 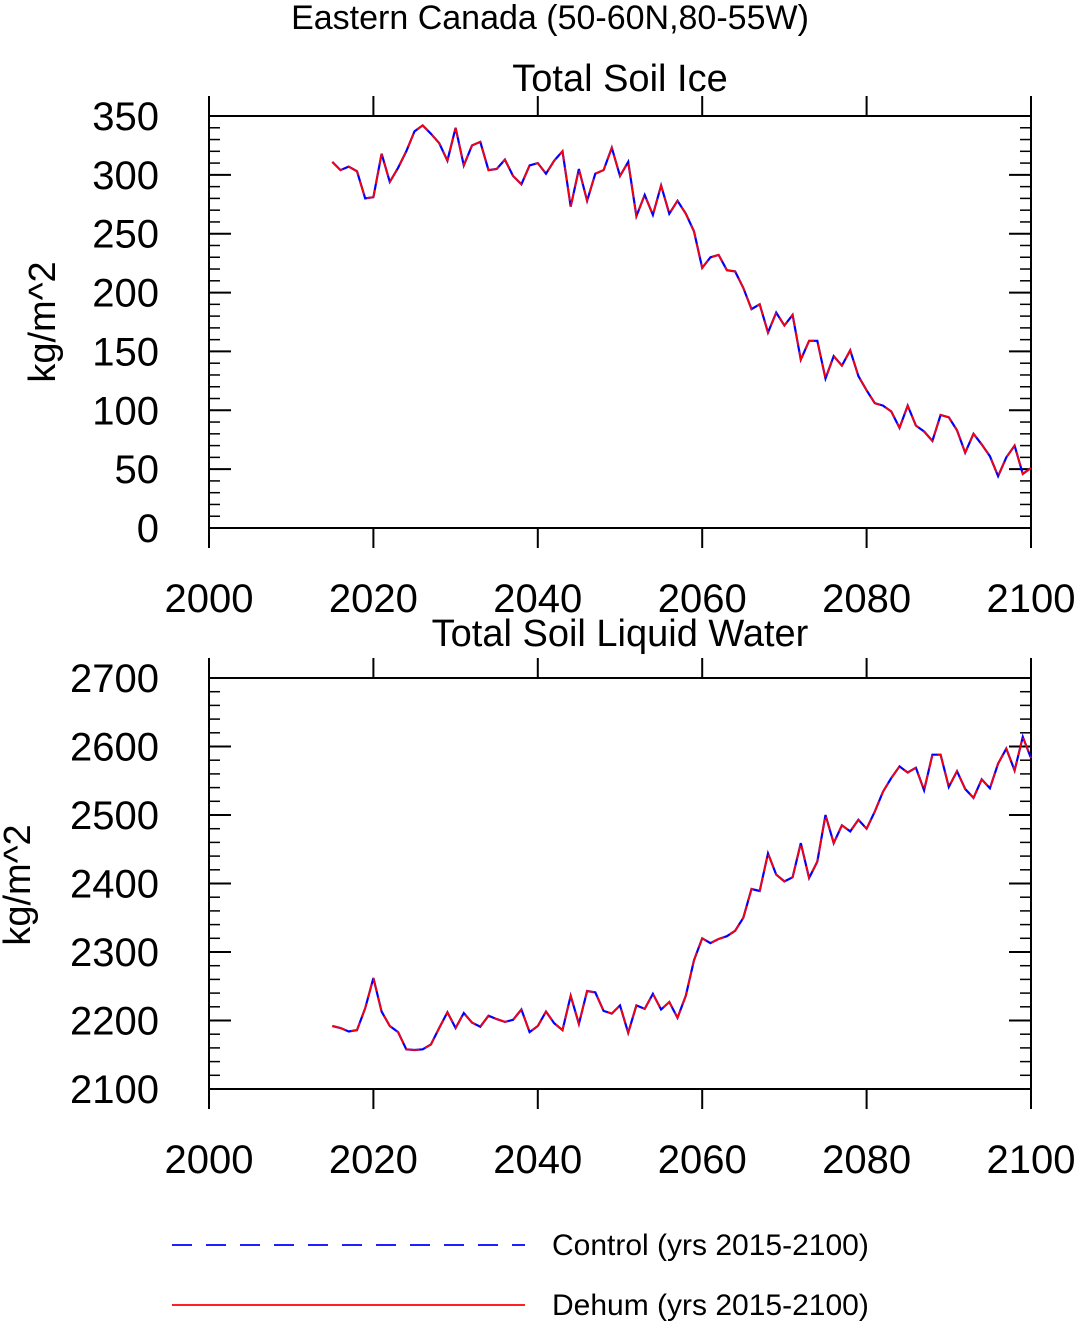 What do you see at coordinates (43, 321) in the screenshot?
I see `y-axis-label-soil-ice: kg/m^2` at bounding box center [43, 321].